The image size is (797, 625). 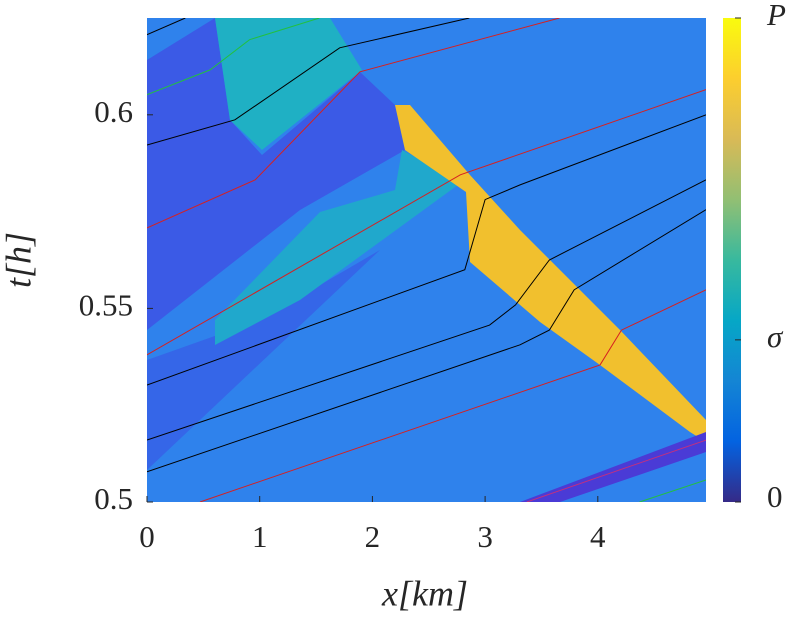 I want to click on y-tick-label: 0.55, so click(x=106, y=305).